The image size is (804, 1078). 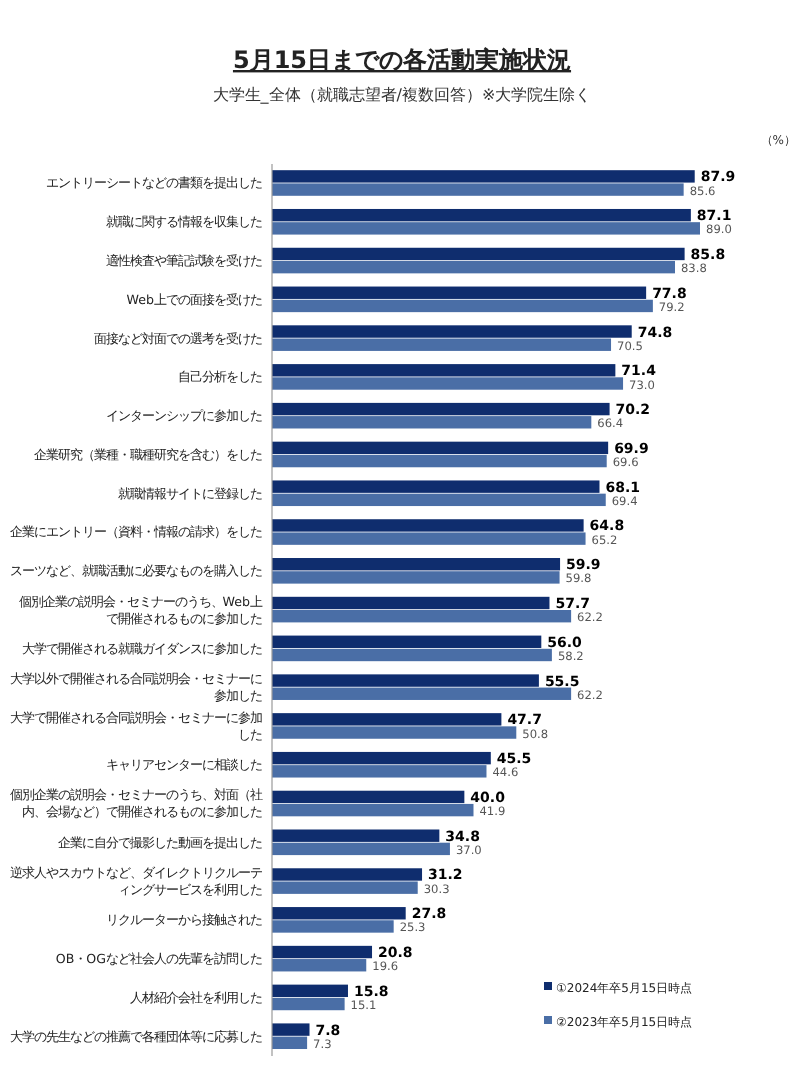 I want to click on subtitle: 大学生_全体（就職志望者/複数回答）※大学院生除く, so click(x=402, y=95).